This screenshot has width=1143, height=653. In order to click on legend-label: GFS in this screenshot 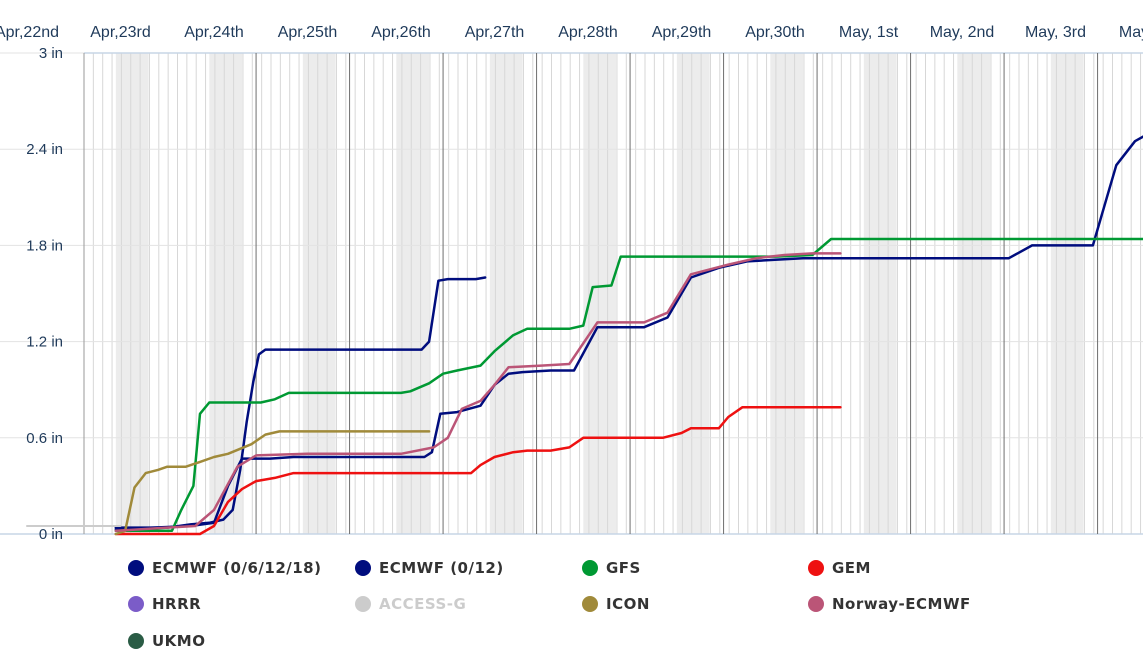, I will do `click(623, 568)`.